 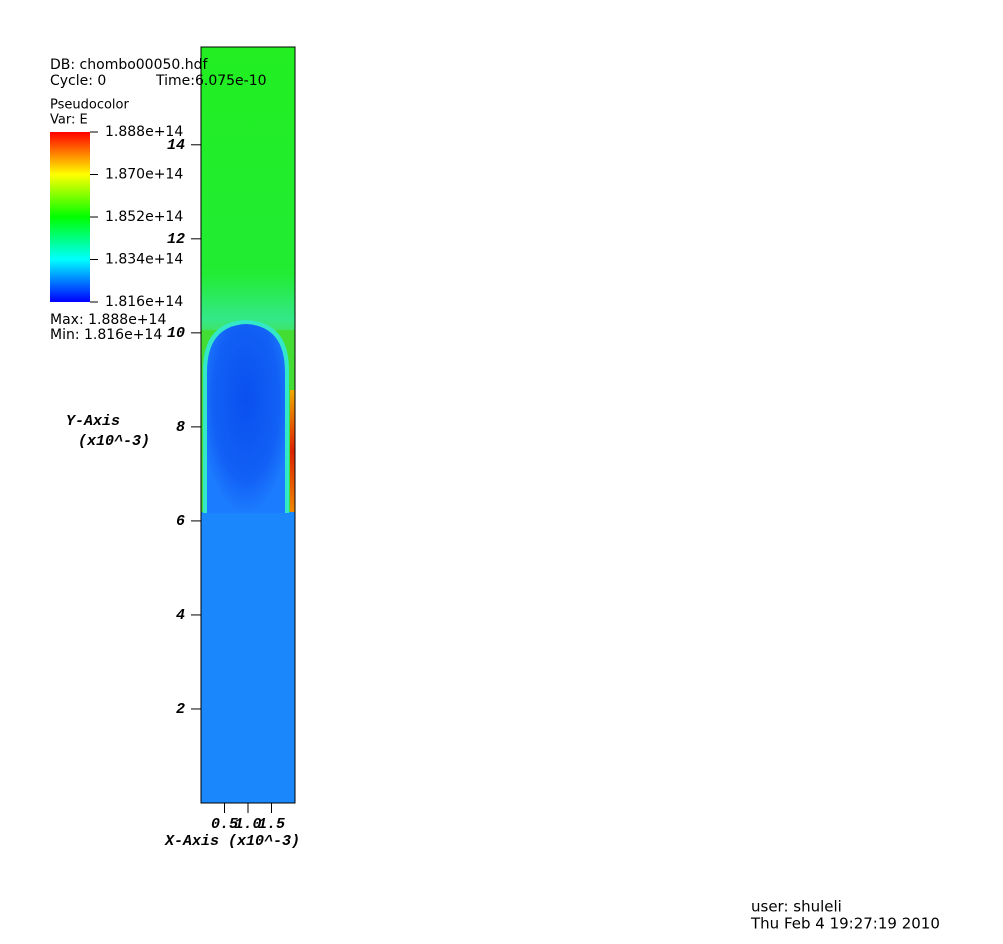 What do you see at coordinates (144, 132) in the screenshot?
I see `colorbar-tick-label: 1.888e+14` at bounding box center [144, 132].